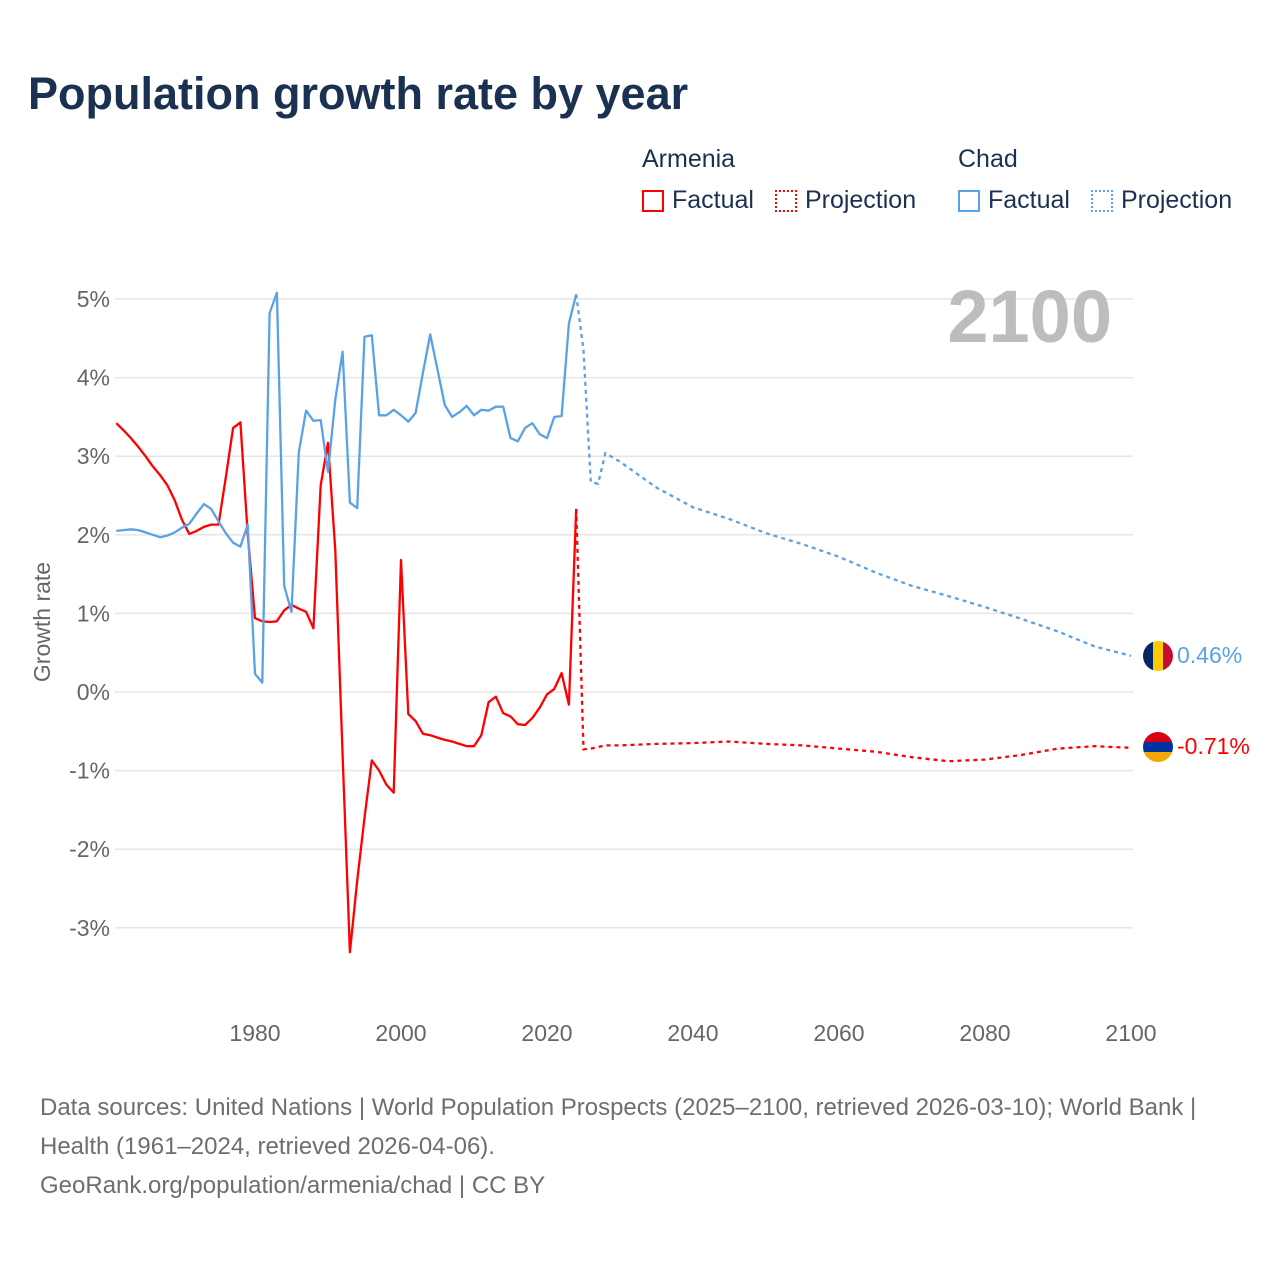 This screenshot has width=1280, height=1280. I want to click on chad-end-label: 0.46%, so click(1209, 655).